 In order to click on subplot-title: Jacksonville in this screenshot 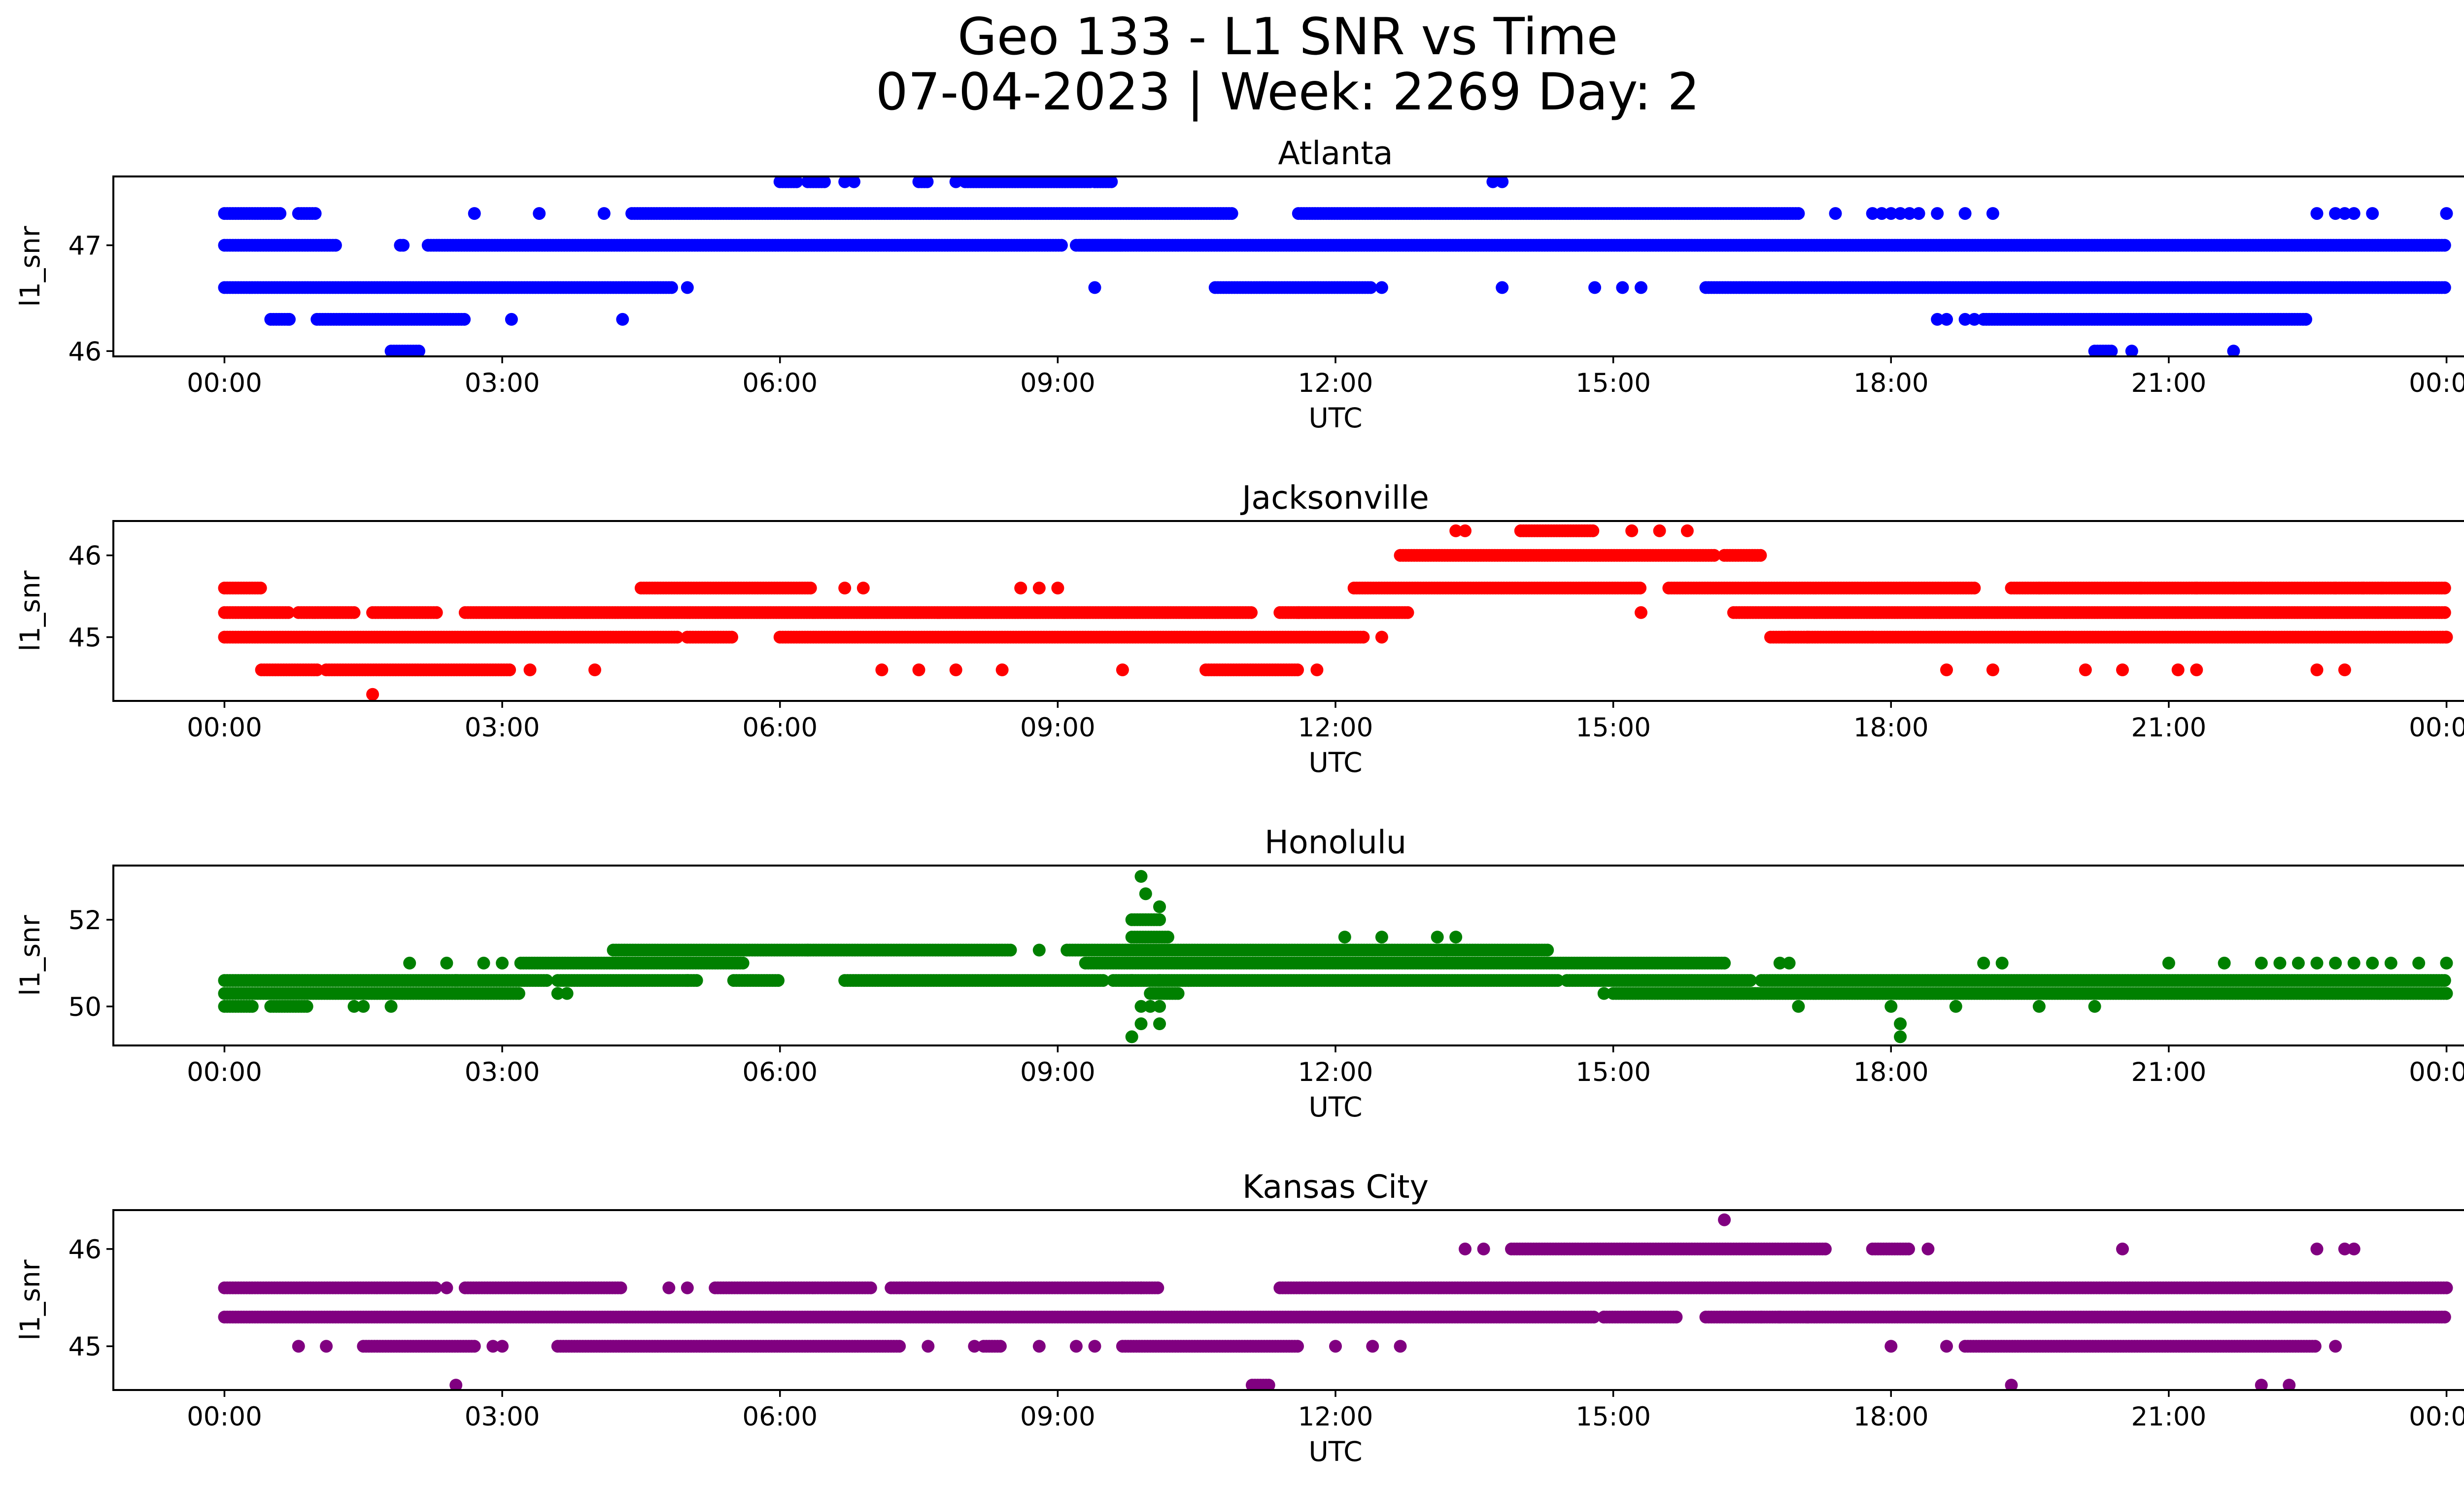, I will do `click(1334, 498)`.